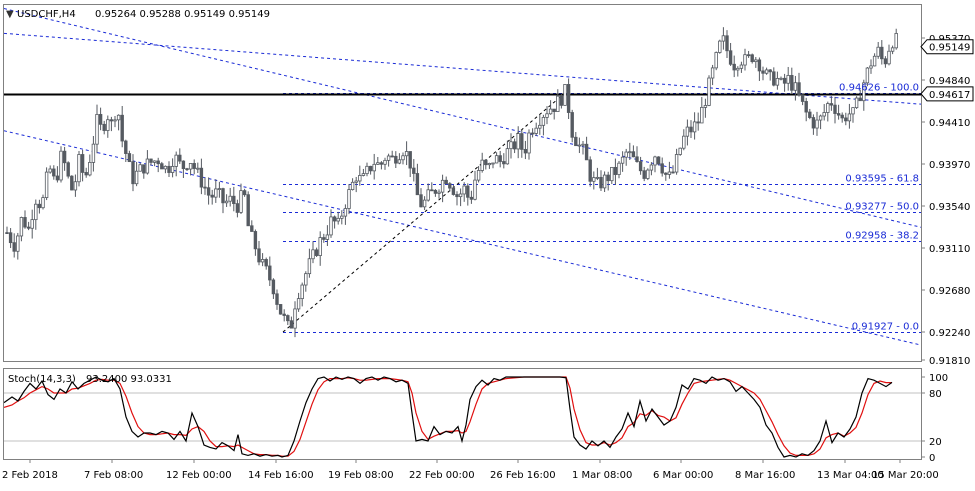  What do you see at coordinates (949, 123) in the screenshot?
I see `price-tick-label: 0.94410` at bounding box center [949, 123].